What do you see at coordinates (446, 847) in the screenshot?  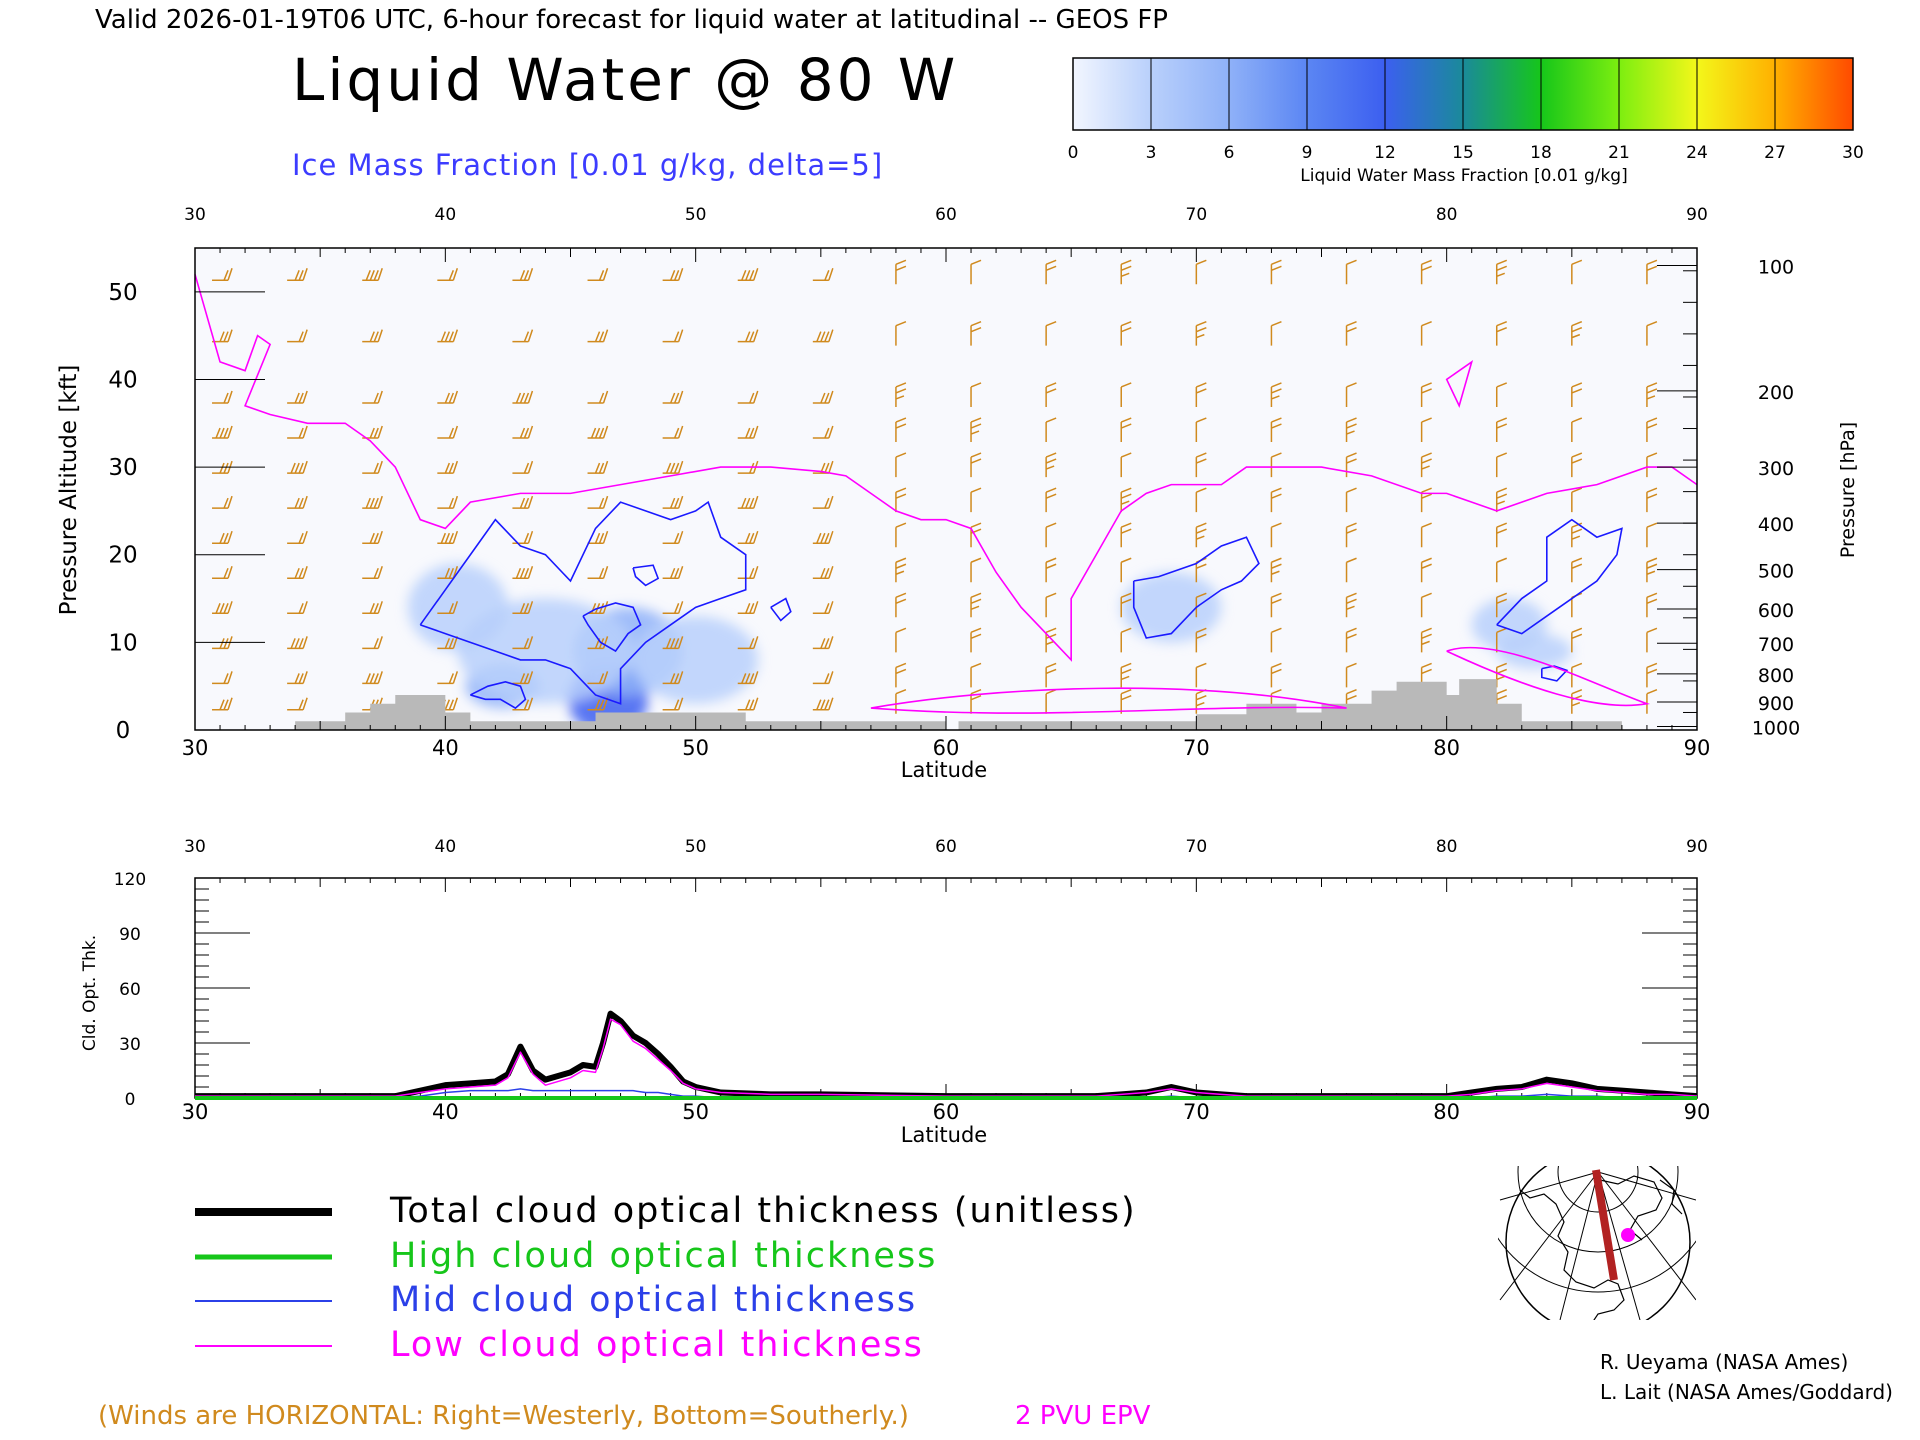 I see `x-tick-label-top: 40` at bounding box center [446, 847].